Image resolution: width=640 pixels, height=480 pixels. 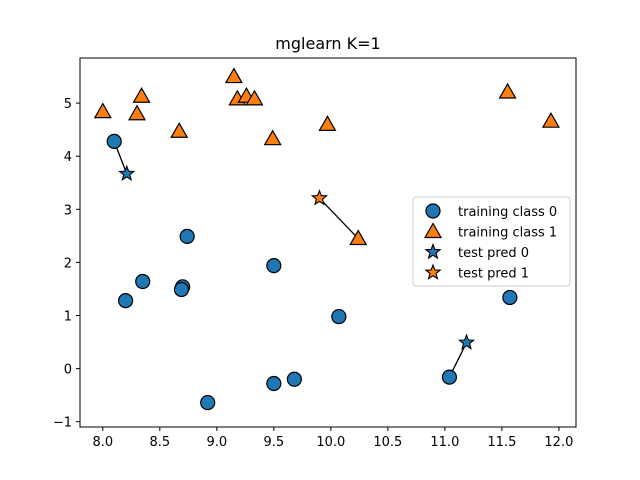 What do you see at coordinates (319, 197) in the screenshot?
I see `test-pred-1-point` at bounding box center [319, 197].